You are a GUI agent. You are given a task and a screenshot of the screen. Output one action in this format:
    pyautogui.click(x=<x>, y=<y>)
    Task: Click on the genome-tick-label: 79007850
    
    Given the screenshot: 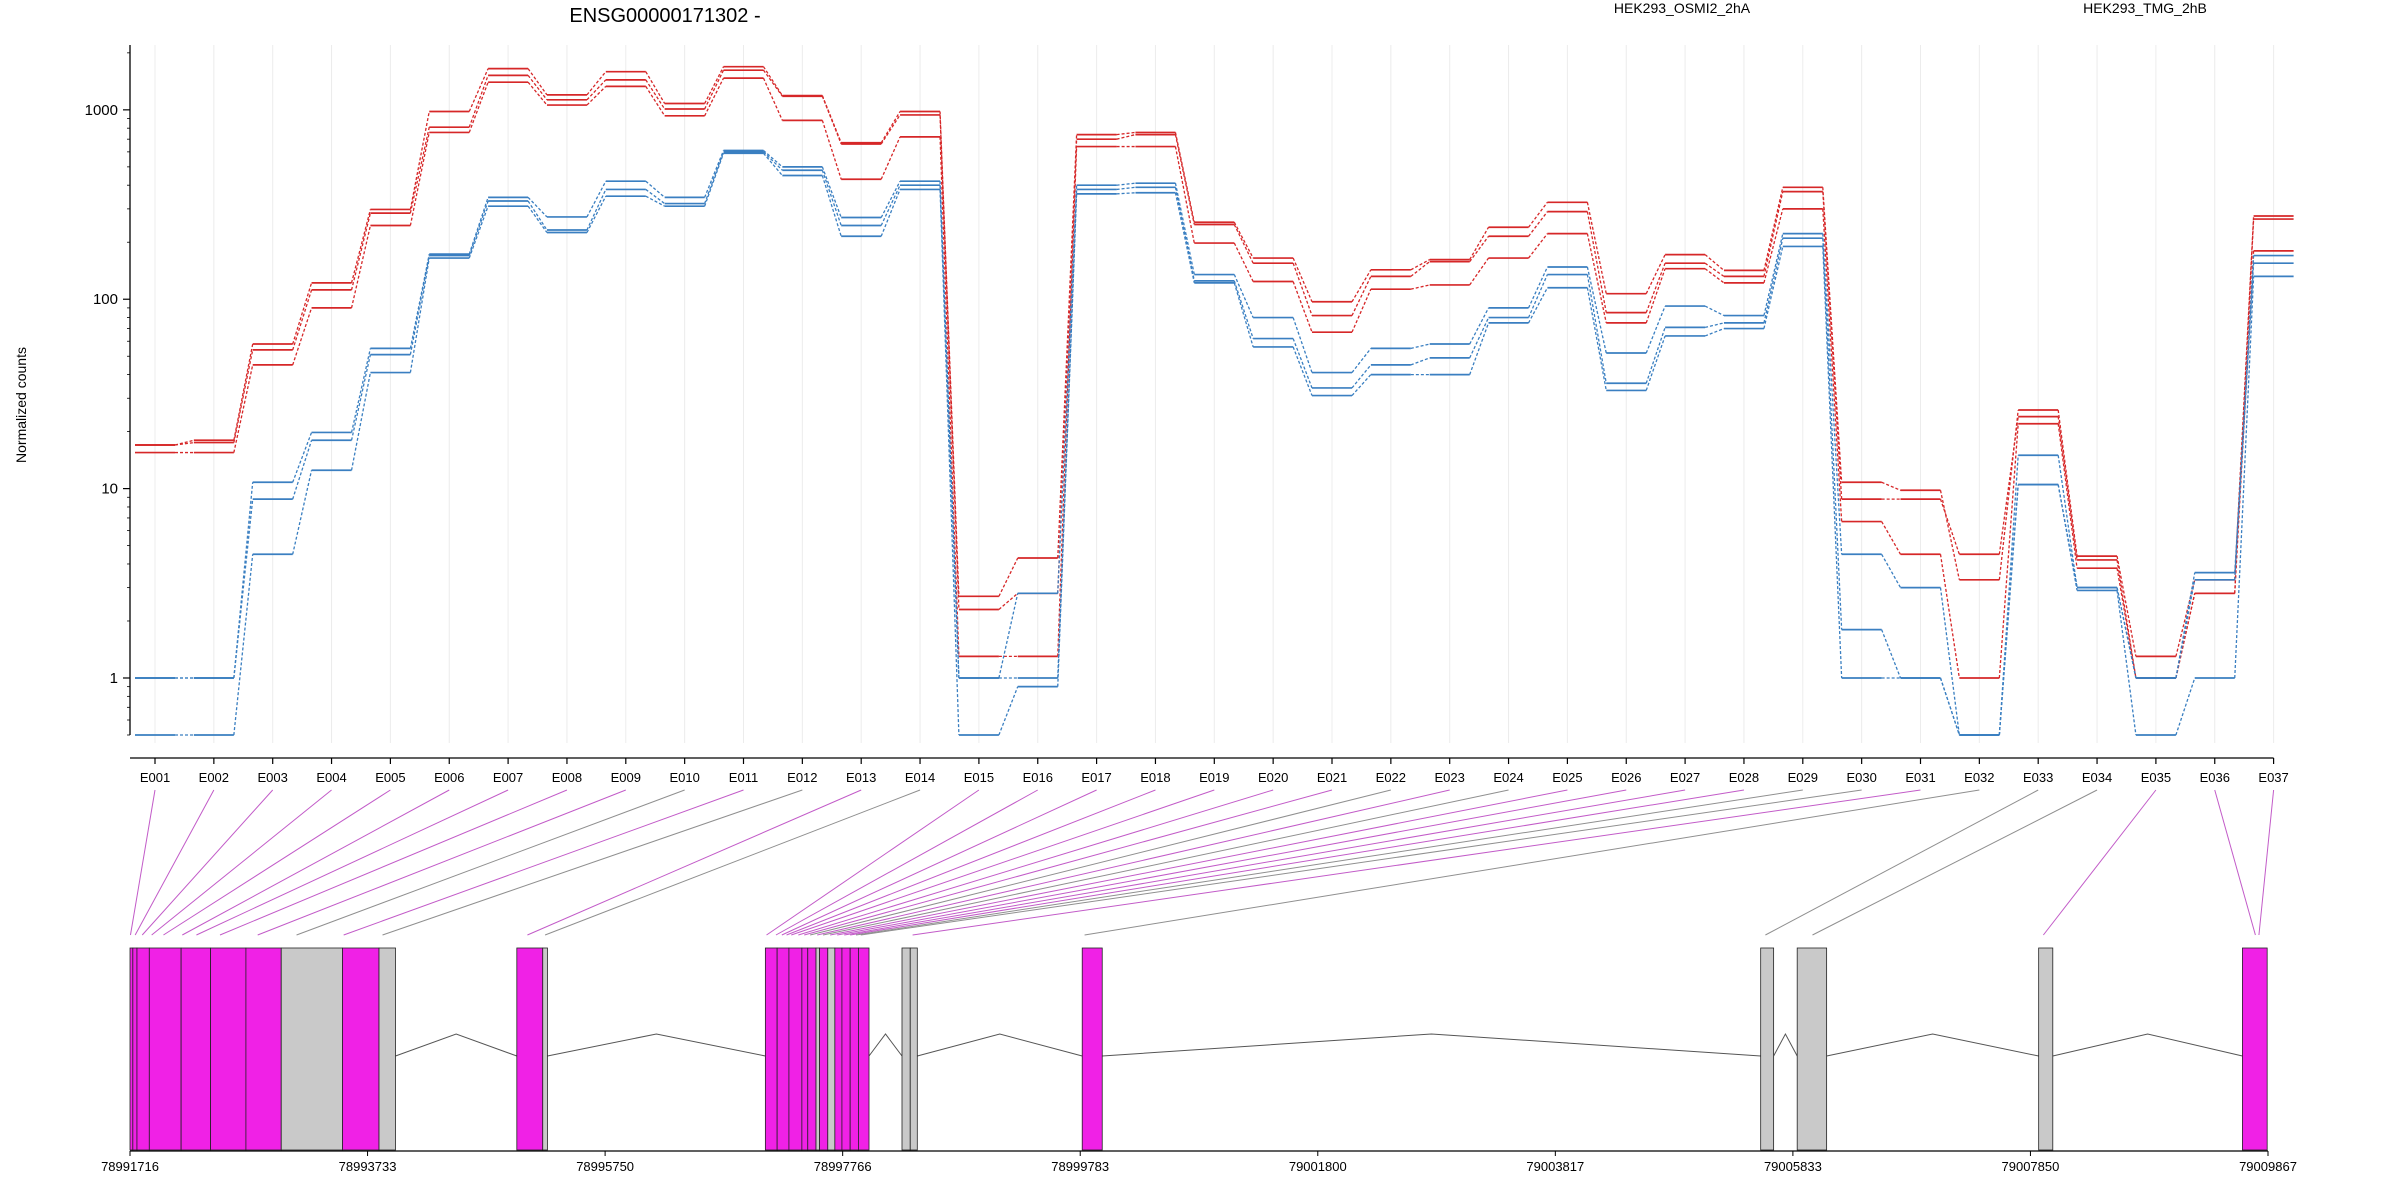 What is the action you would take?
    pyautogui.click(x=2031, y=1166)
    